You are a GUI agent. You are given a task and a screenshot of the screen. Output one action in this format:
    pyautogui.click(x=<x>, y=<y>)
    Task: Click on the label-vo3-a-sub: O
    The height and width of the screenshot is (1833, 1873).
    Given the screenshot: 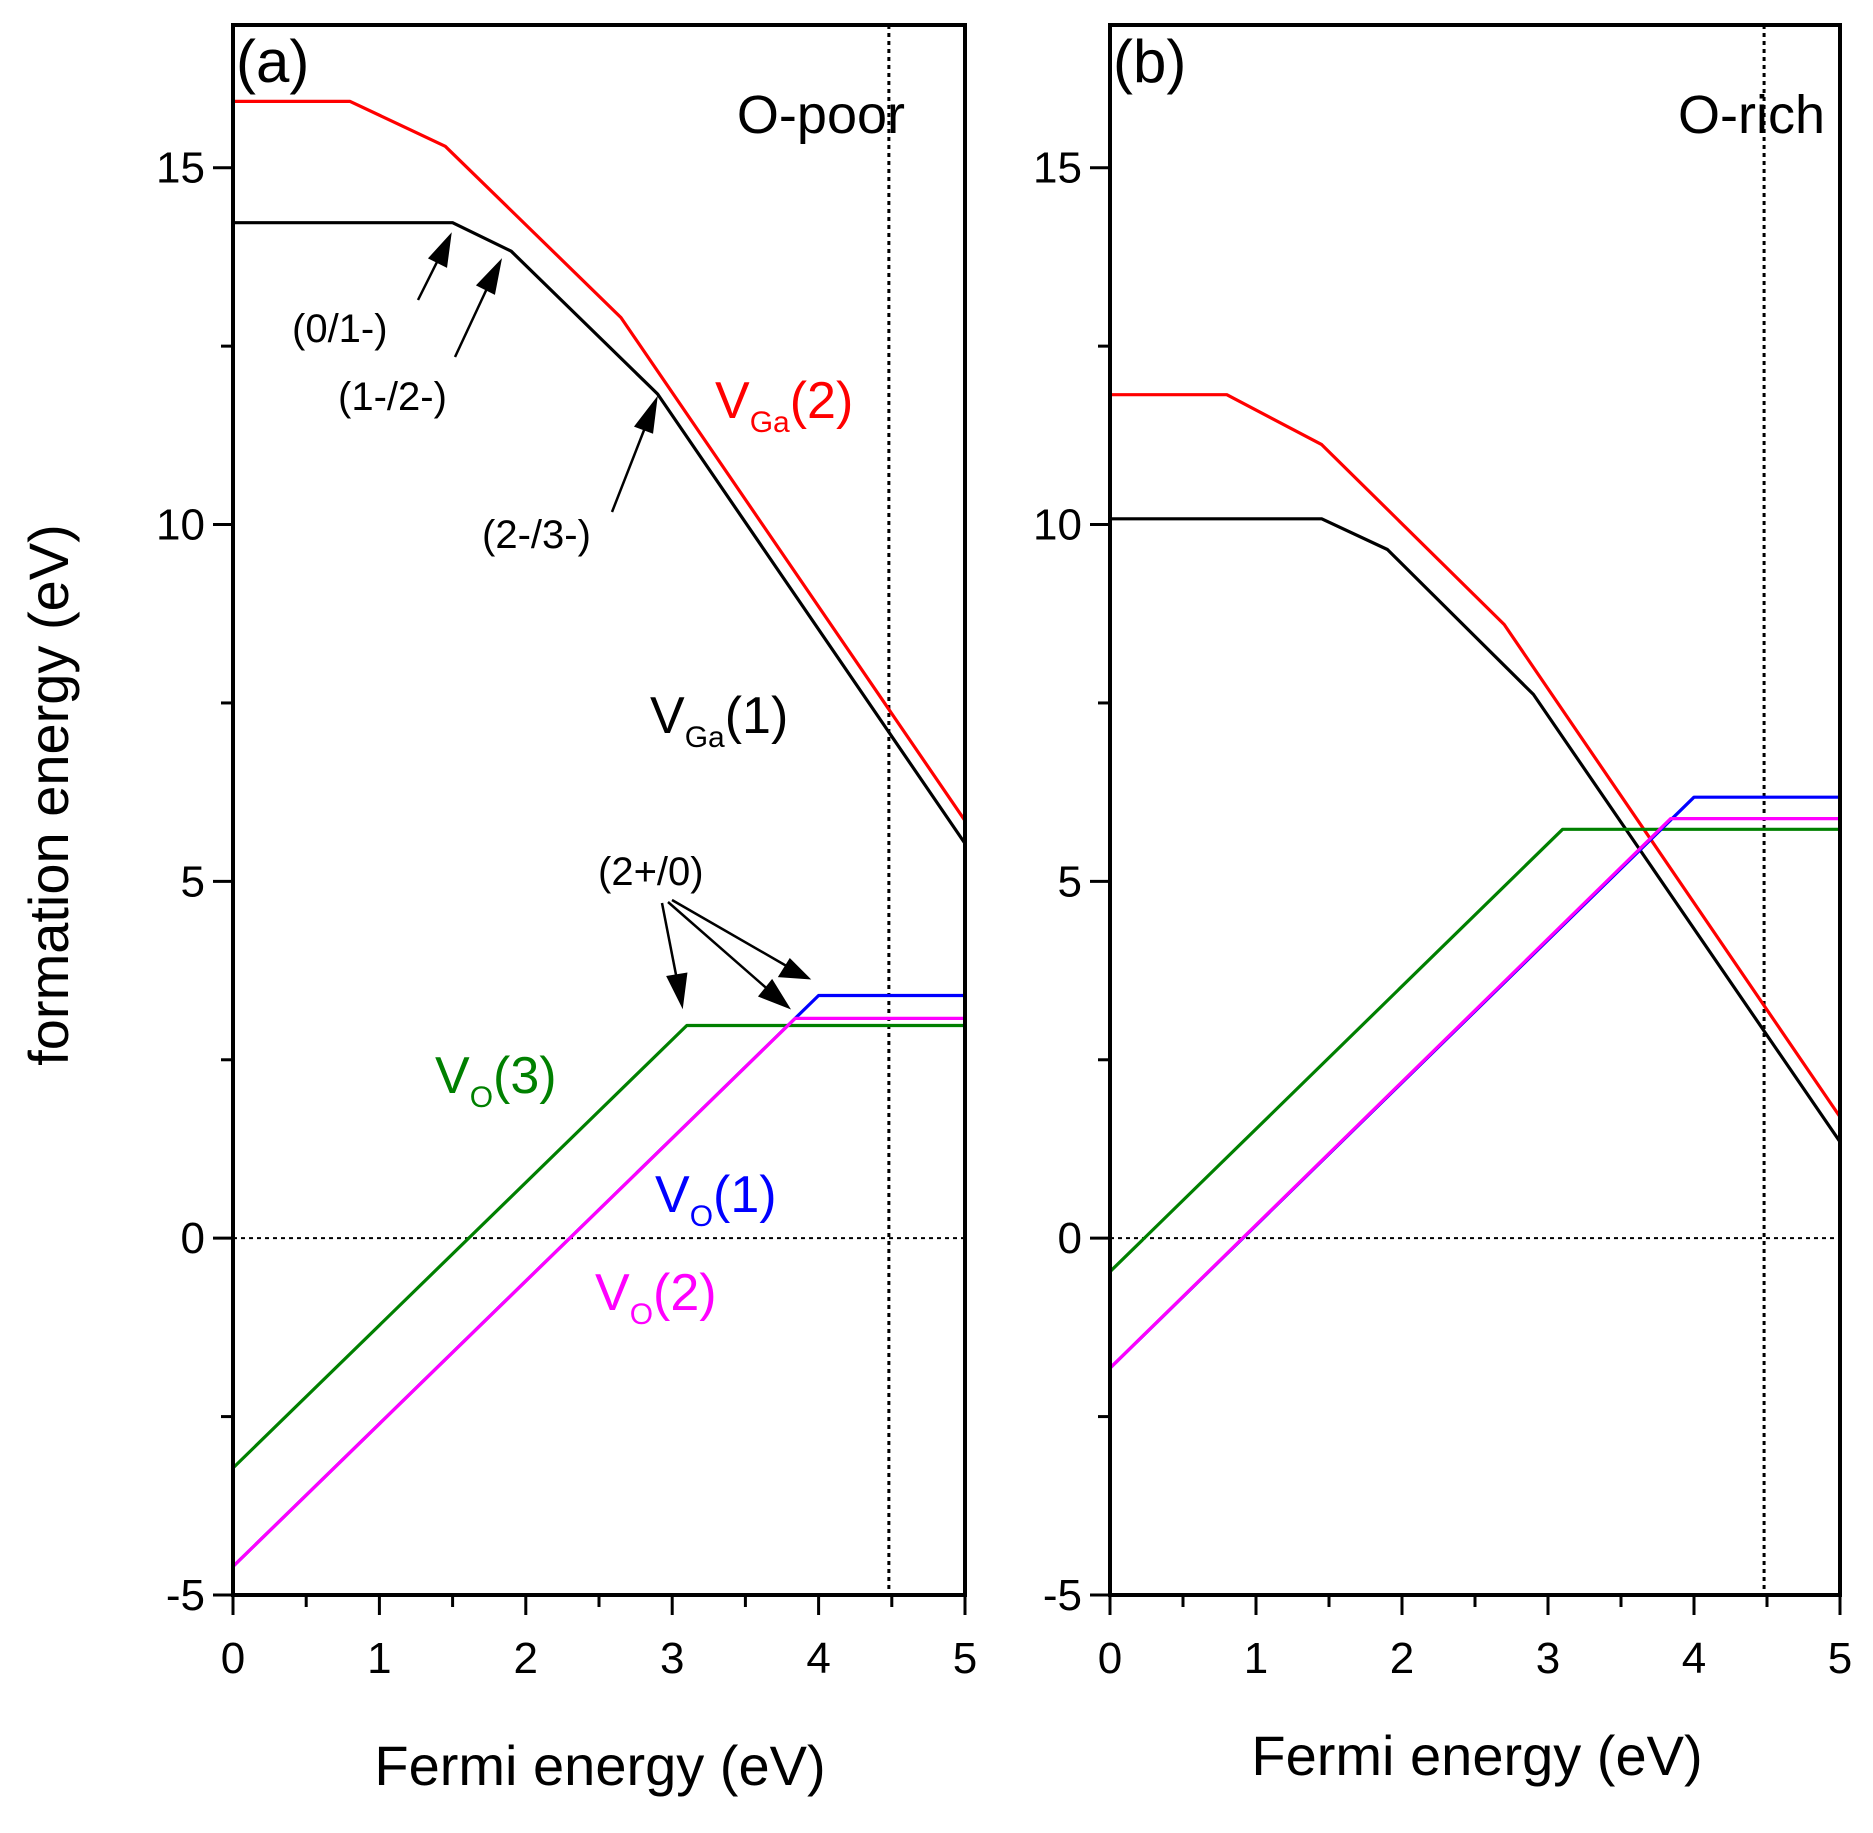 What is the action you would take?
    pyautogui.click(x=481, y=1097)
    